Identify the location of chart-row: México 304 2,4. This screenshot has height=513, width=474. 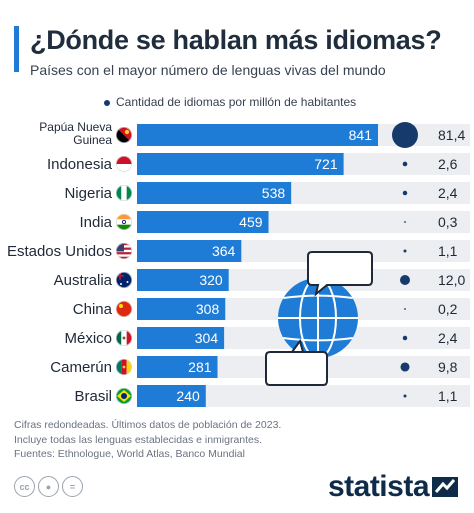
(261, 338).